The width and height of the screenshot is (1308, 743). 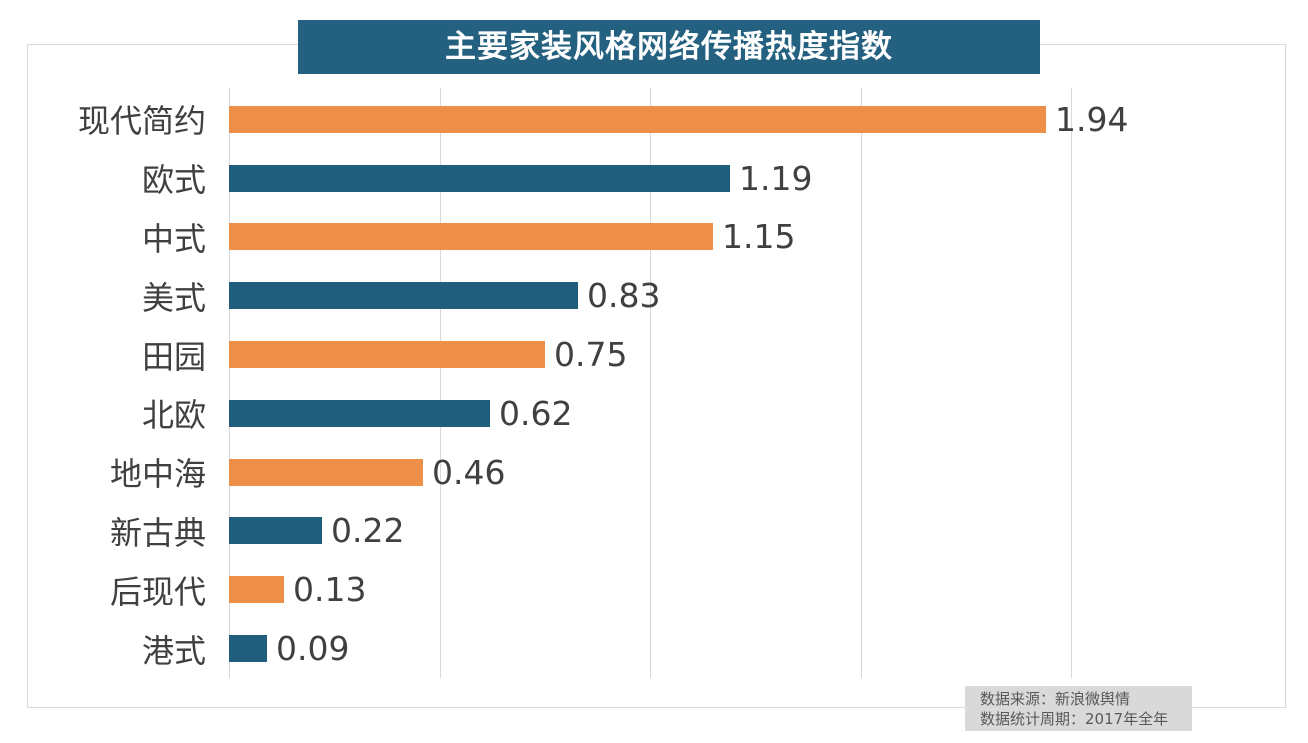 What do you see at coordinates (173, 238) in the screenshot?
I see `category-label-2: 中式` at bounding box center [173, 238].